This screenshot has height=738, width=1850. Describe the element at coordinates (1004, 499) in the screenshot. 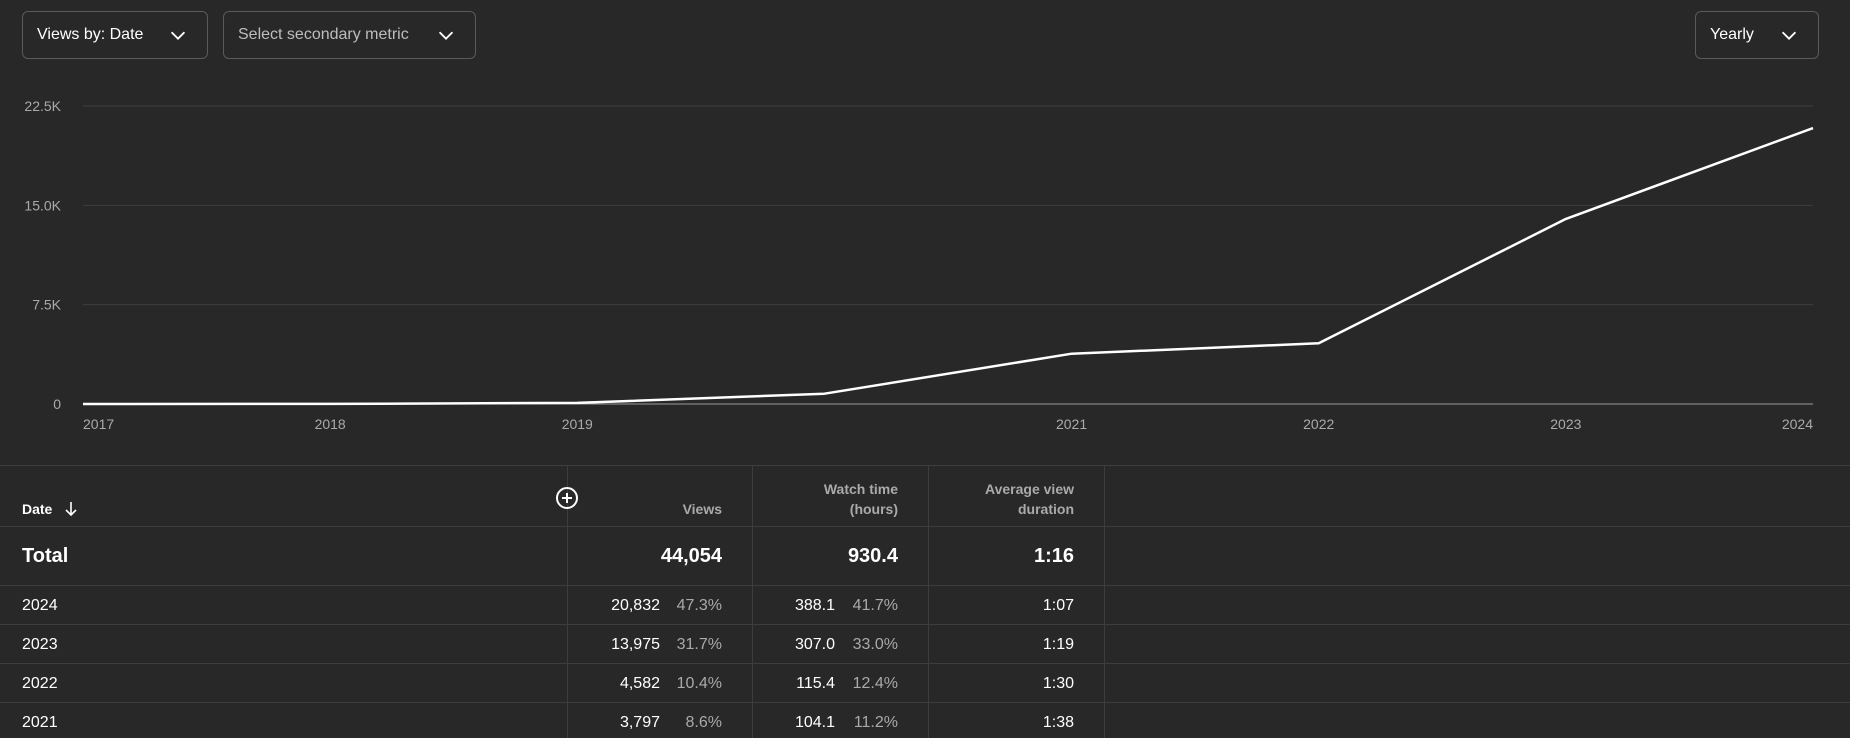

I see `avg-view-duration-column-header: Average view duration` at that location.